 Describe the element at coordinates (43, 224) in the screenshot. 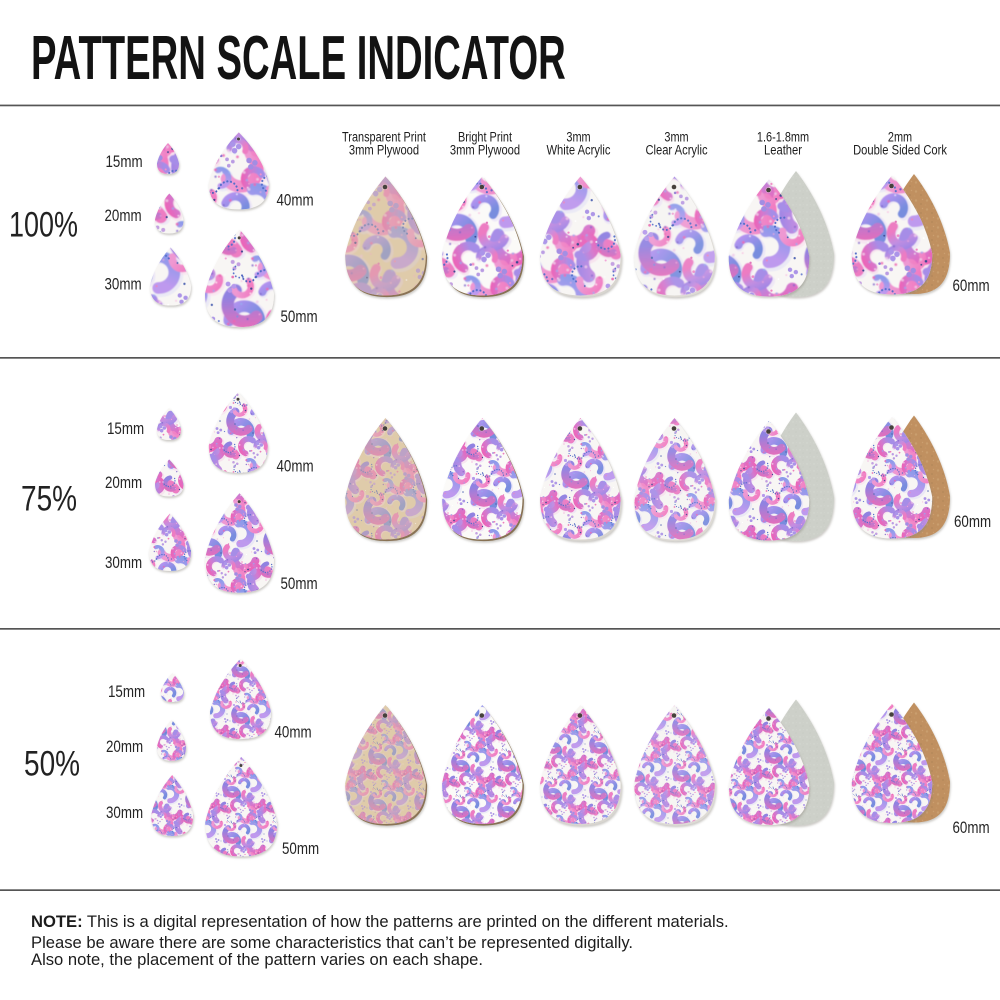

I see `svg-text: 100%` at that location.